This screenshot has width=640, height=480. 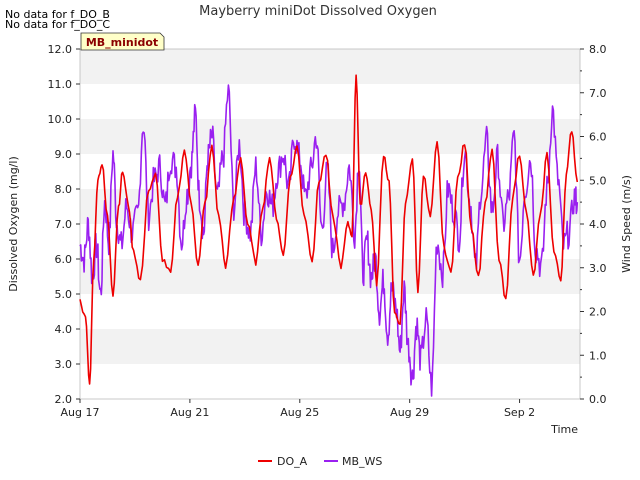 I want to click on x-tick-label: Aug 29, so click(x=409, y=412).